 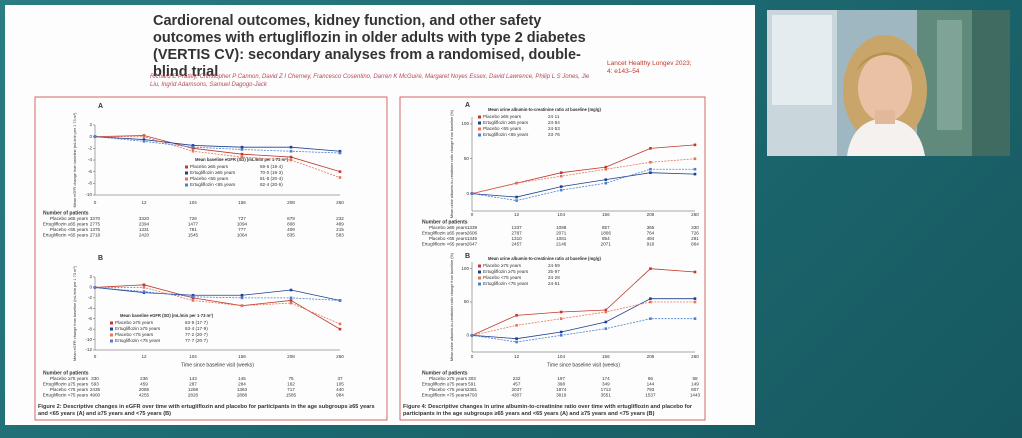 What do you see at coordinates (472, 378) in the screenshot?
I see `table-count: 303` at bounding box center [472, 378].